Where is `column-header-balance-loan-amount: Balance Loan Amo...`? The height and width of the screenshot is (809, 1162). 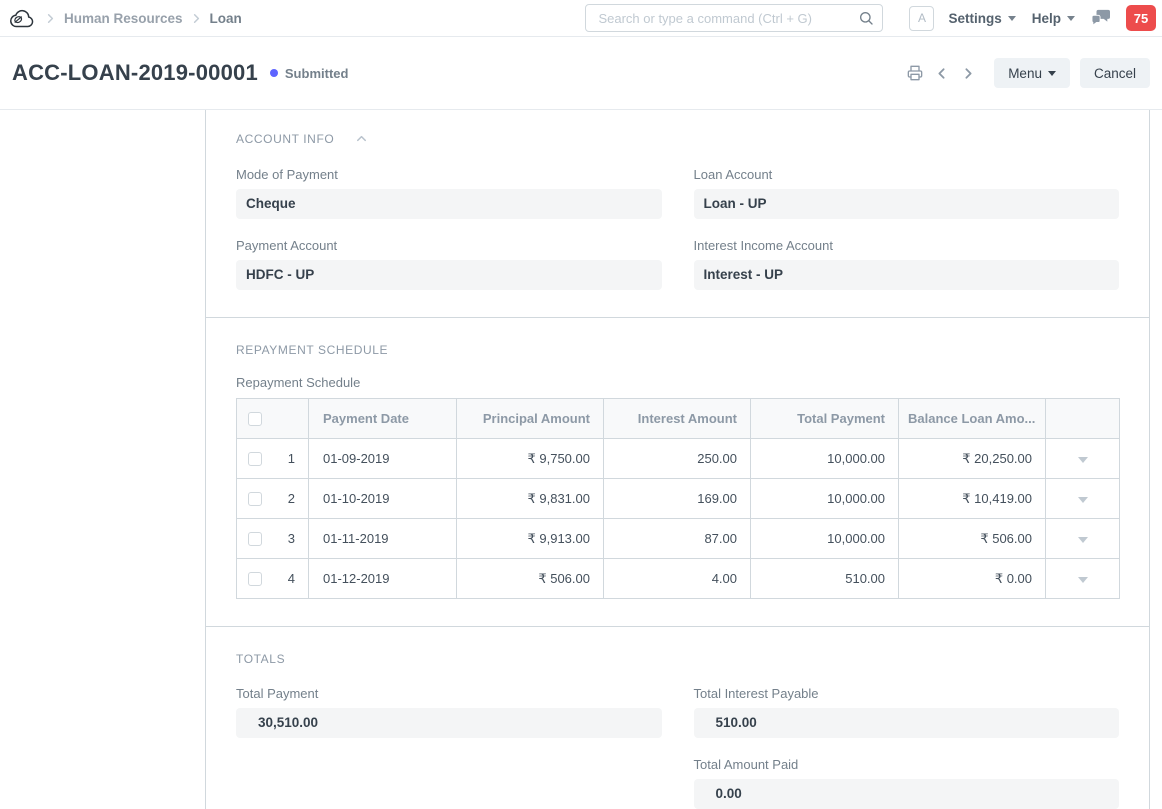 column-header-balance-loan-amount: Balance Loan Amo... is located at coordinates (972, 418).